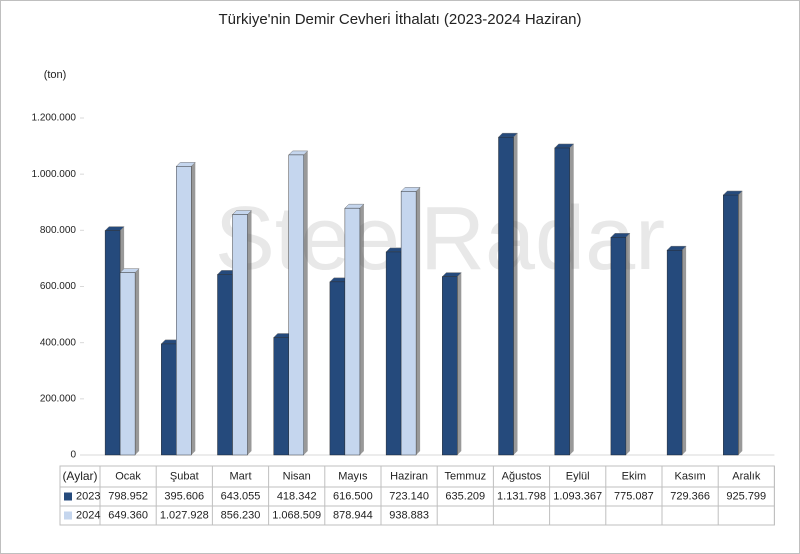 The image size is (800, 554). I want to click on table-value: 395.606, so click(184, 496).